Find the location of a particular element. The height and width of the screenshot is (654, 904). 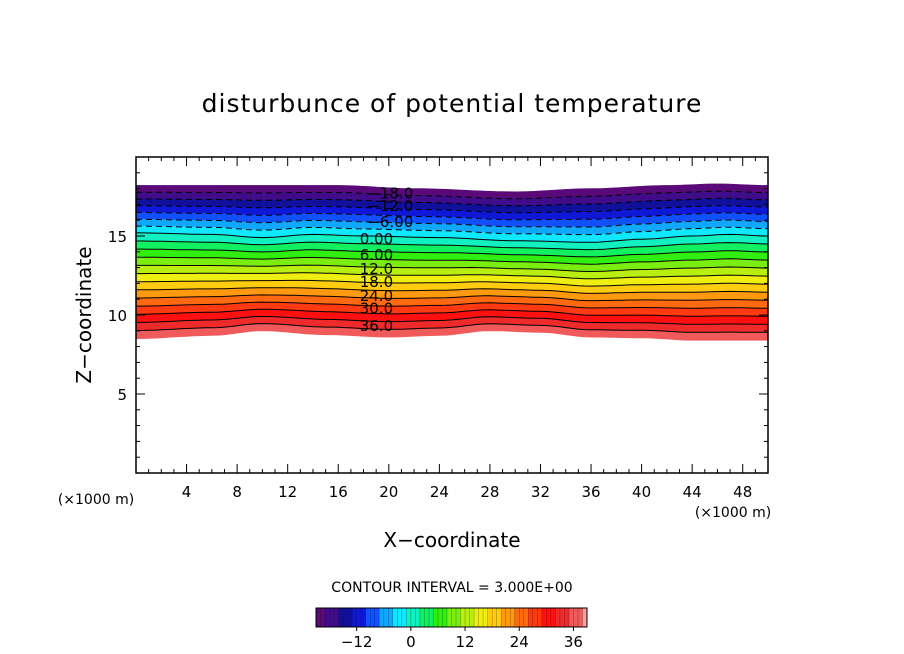

colorbar-tick-label: 12 is located at coordinates (465, 642).